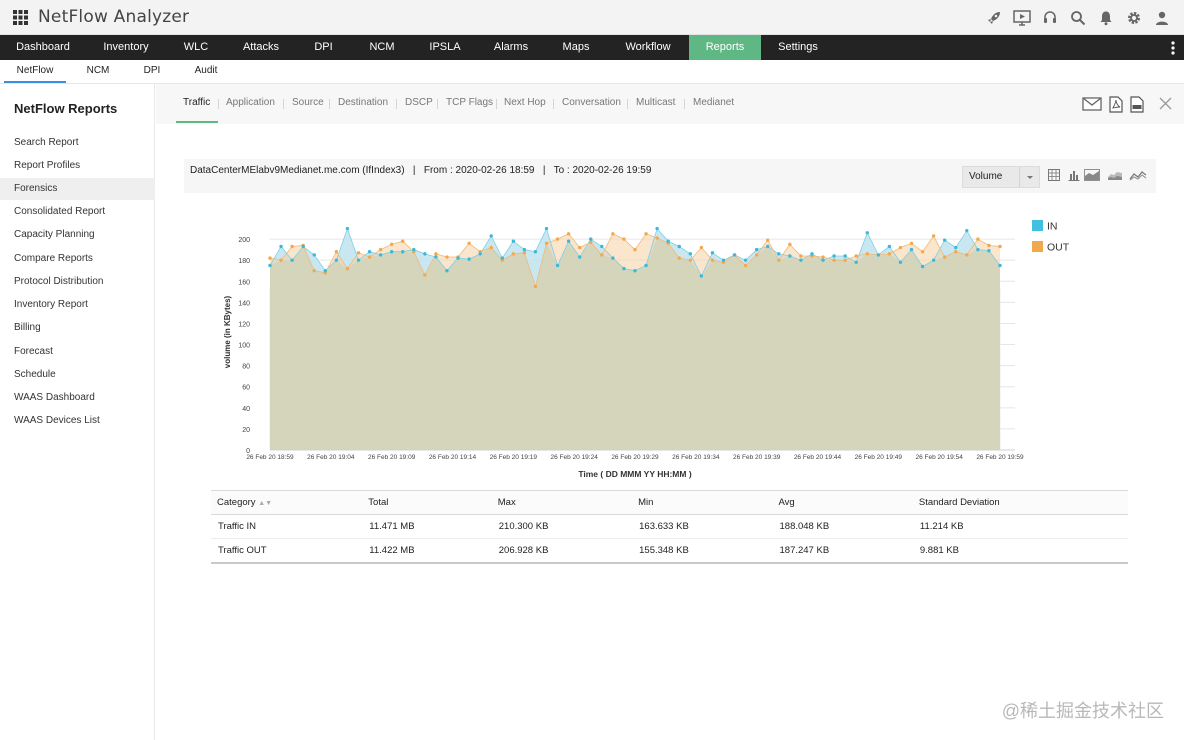 This screenshot has width=1184, height=740. Describe the element at coordinates (1092, 104) in the screenshot. I see `email-icon` at that location.